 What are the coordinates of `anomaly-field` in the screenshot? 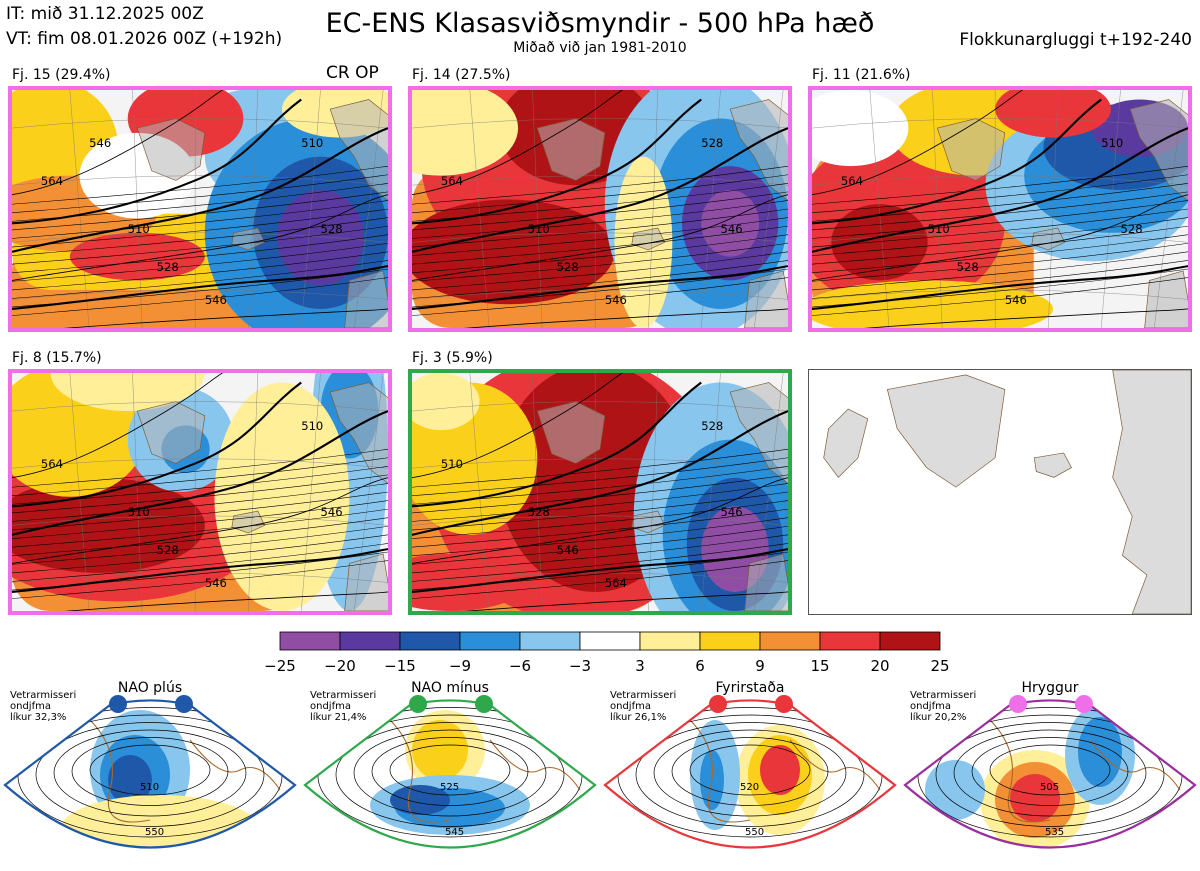 It's located at (200, 492).